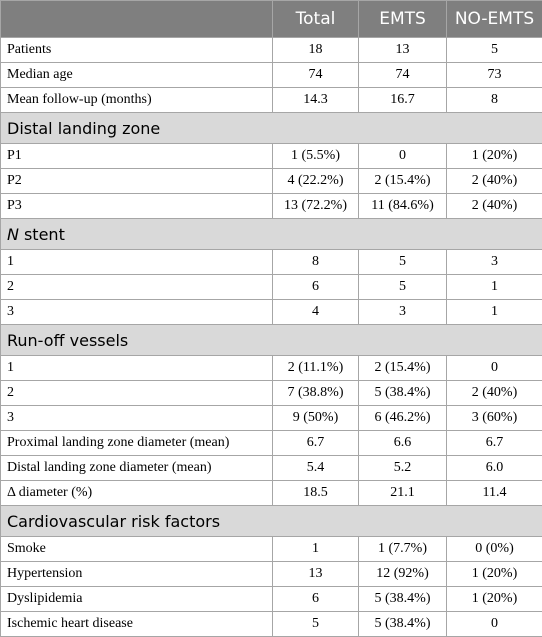 The image size is (542, 637). I want to click on cell-value: 3 (60%), so click(494, 418).